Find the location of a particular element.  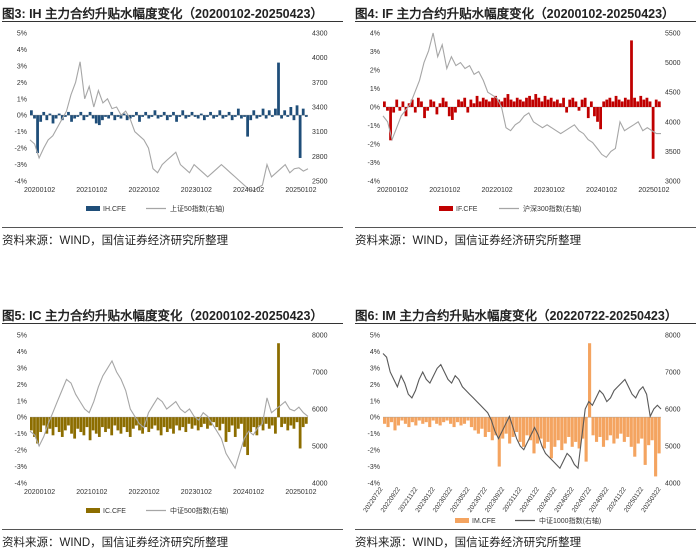

chart-title: 图5: IC 主力合约升贴水幅度变化（20200102-20250423） is located at coordinates (162, 316).